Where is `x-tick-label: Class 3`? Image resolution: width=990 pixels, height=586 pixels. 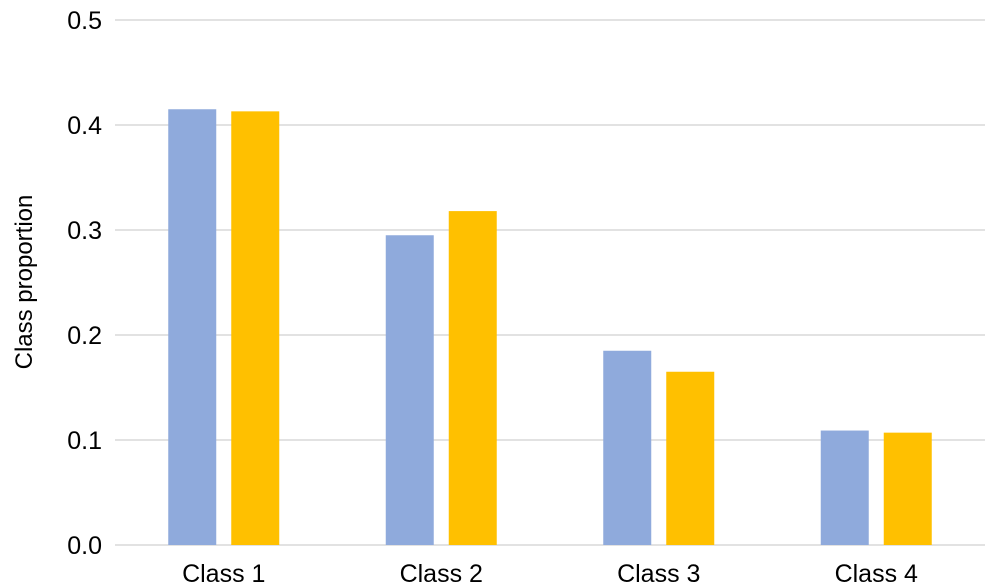
x-tick-label: Class 3 is located at coordinates (658, 573).